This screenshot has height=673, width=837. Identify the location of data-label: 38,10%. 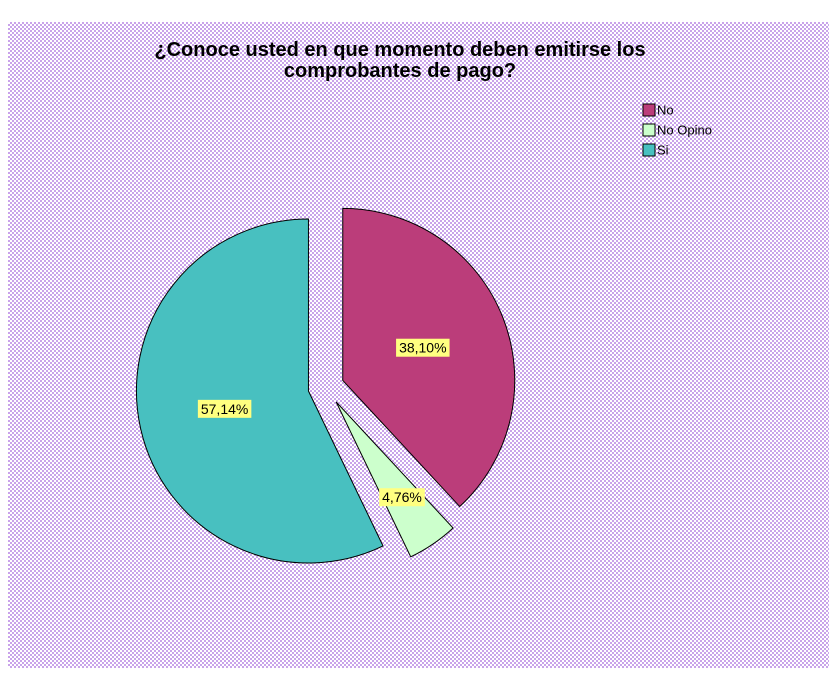
(422, 348).